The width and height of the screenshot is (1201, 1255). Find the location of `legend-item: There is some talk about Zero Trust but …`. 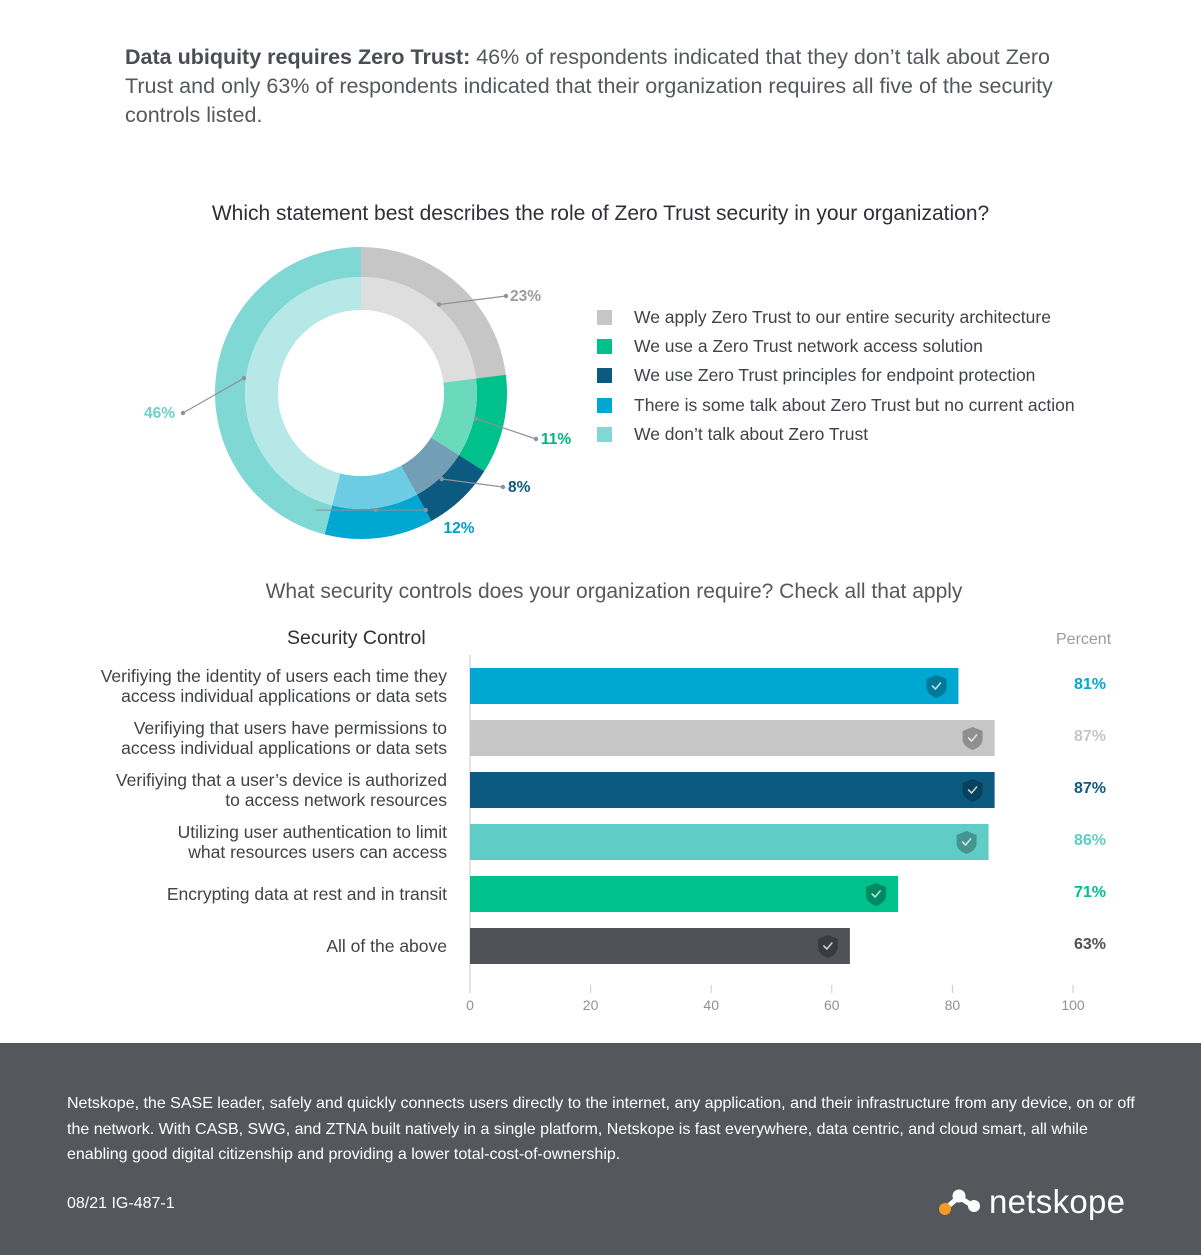

legend-item: There is some talk about Zero Trust but … is located at coordinates (836, 405).